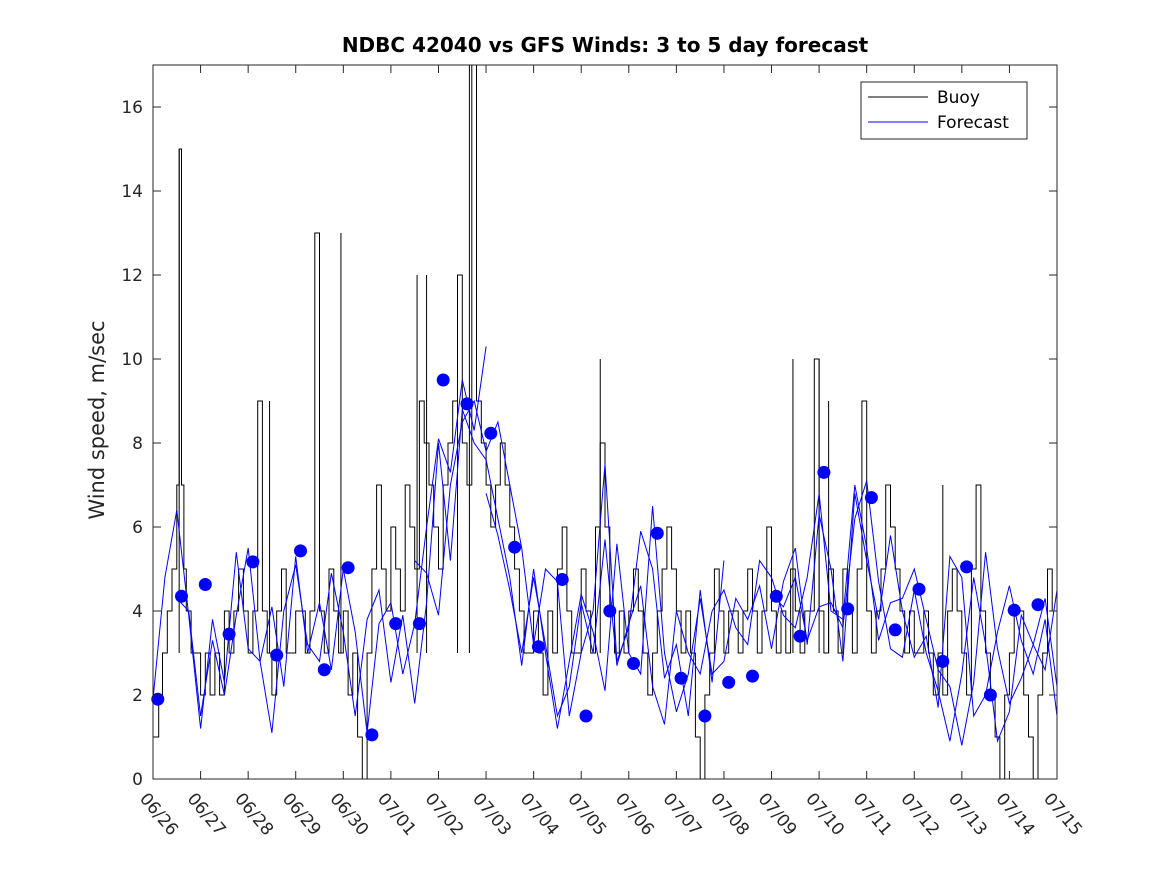 The image size is (1167, 875). What do you see at coordinates (132, 276) in the screenshot?
I see `y-tick-label: 12` at bounding box center [132, 276].